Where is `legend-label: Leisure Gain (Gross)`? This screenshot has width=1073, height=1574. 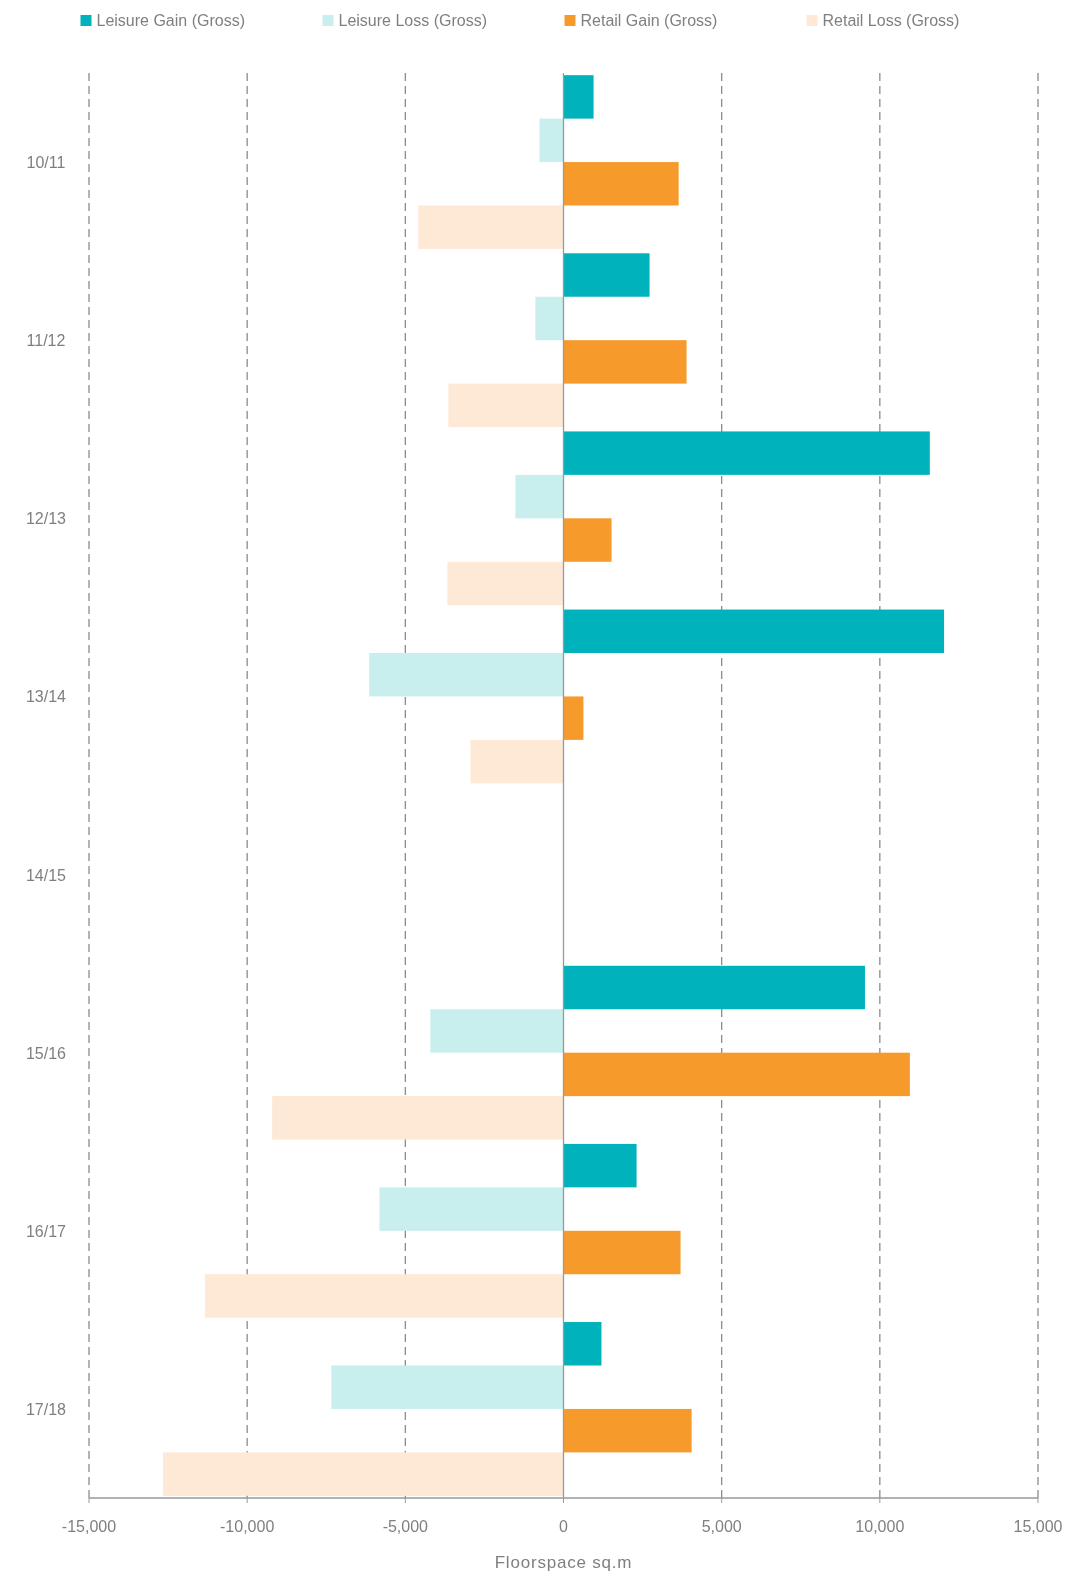 legend-label: Leisure Gain (Gross) is located at coordinates (170, 20).